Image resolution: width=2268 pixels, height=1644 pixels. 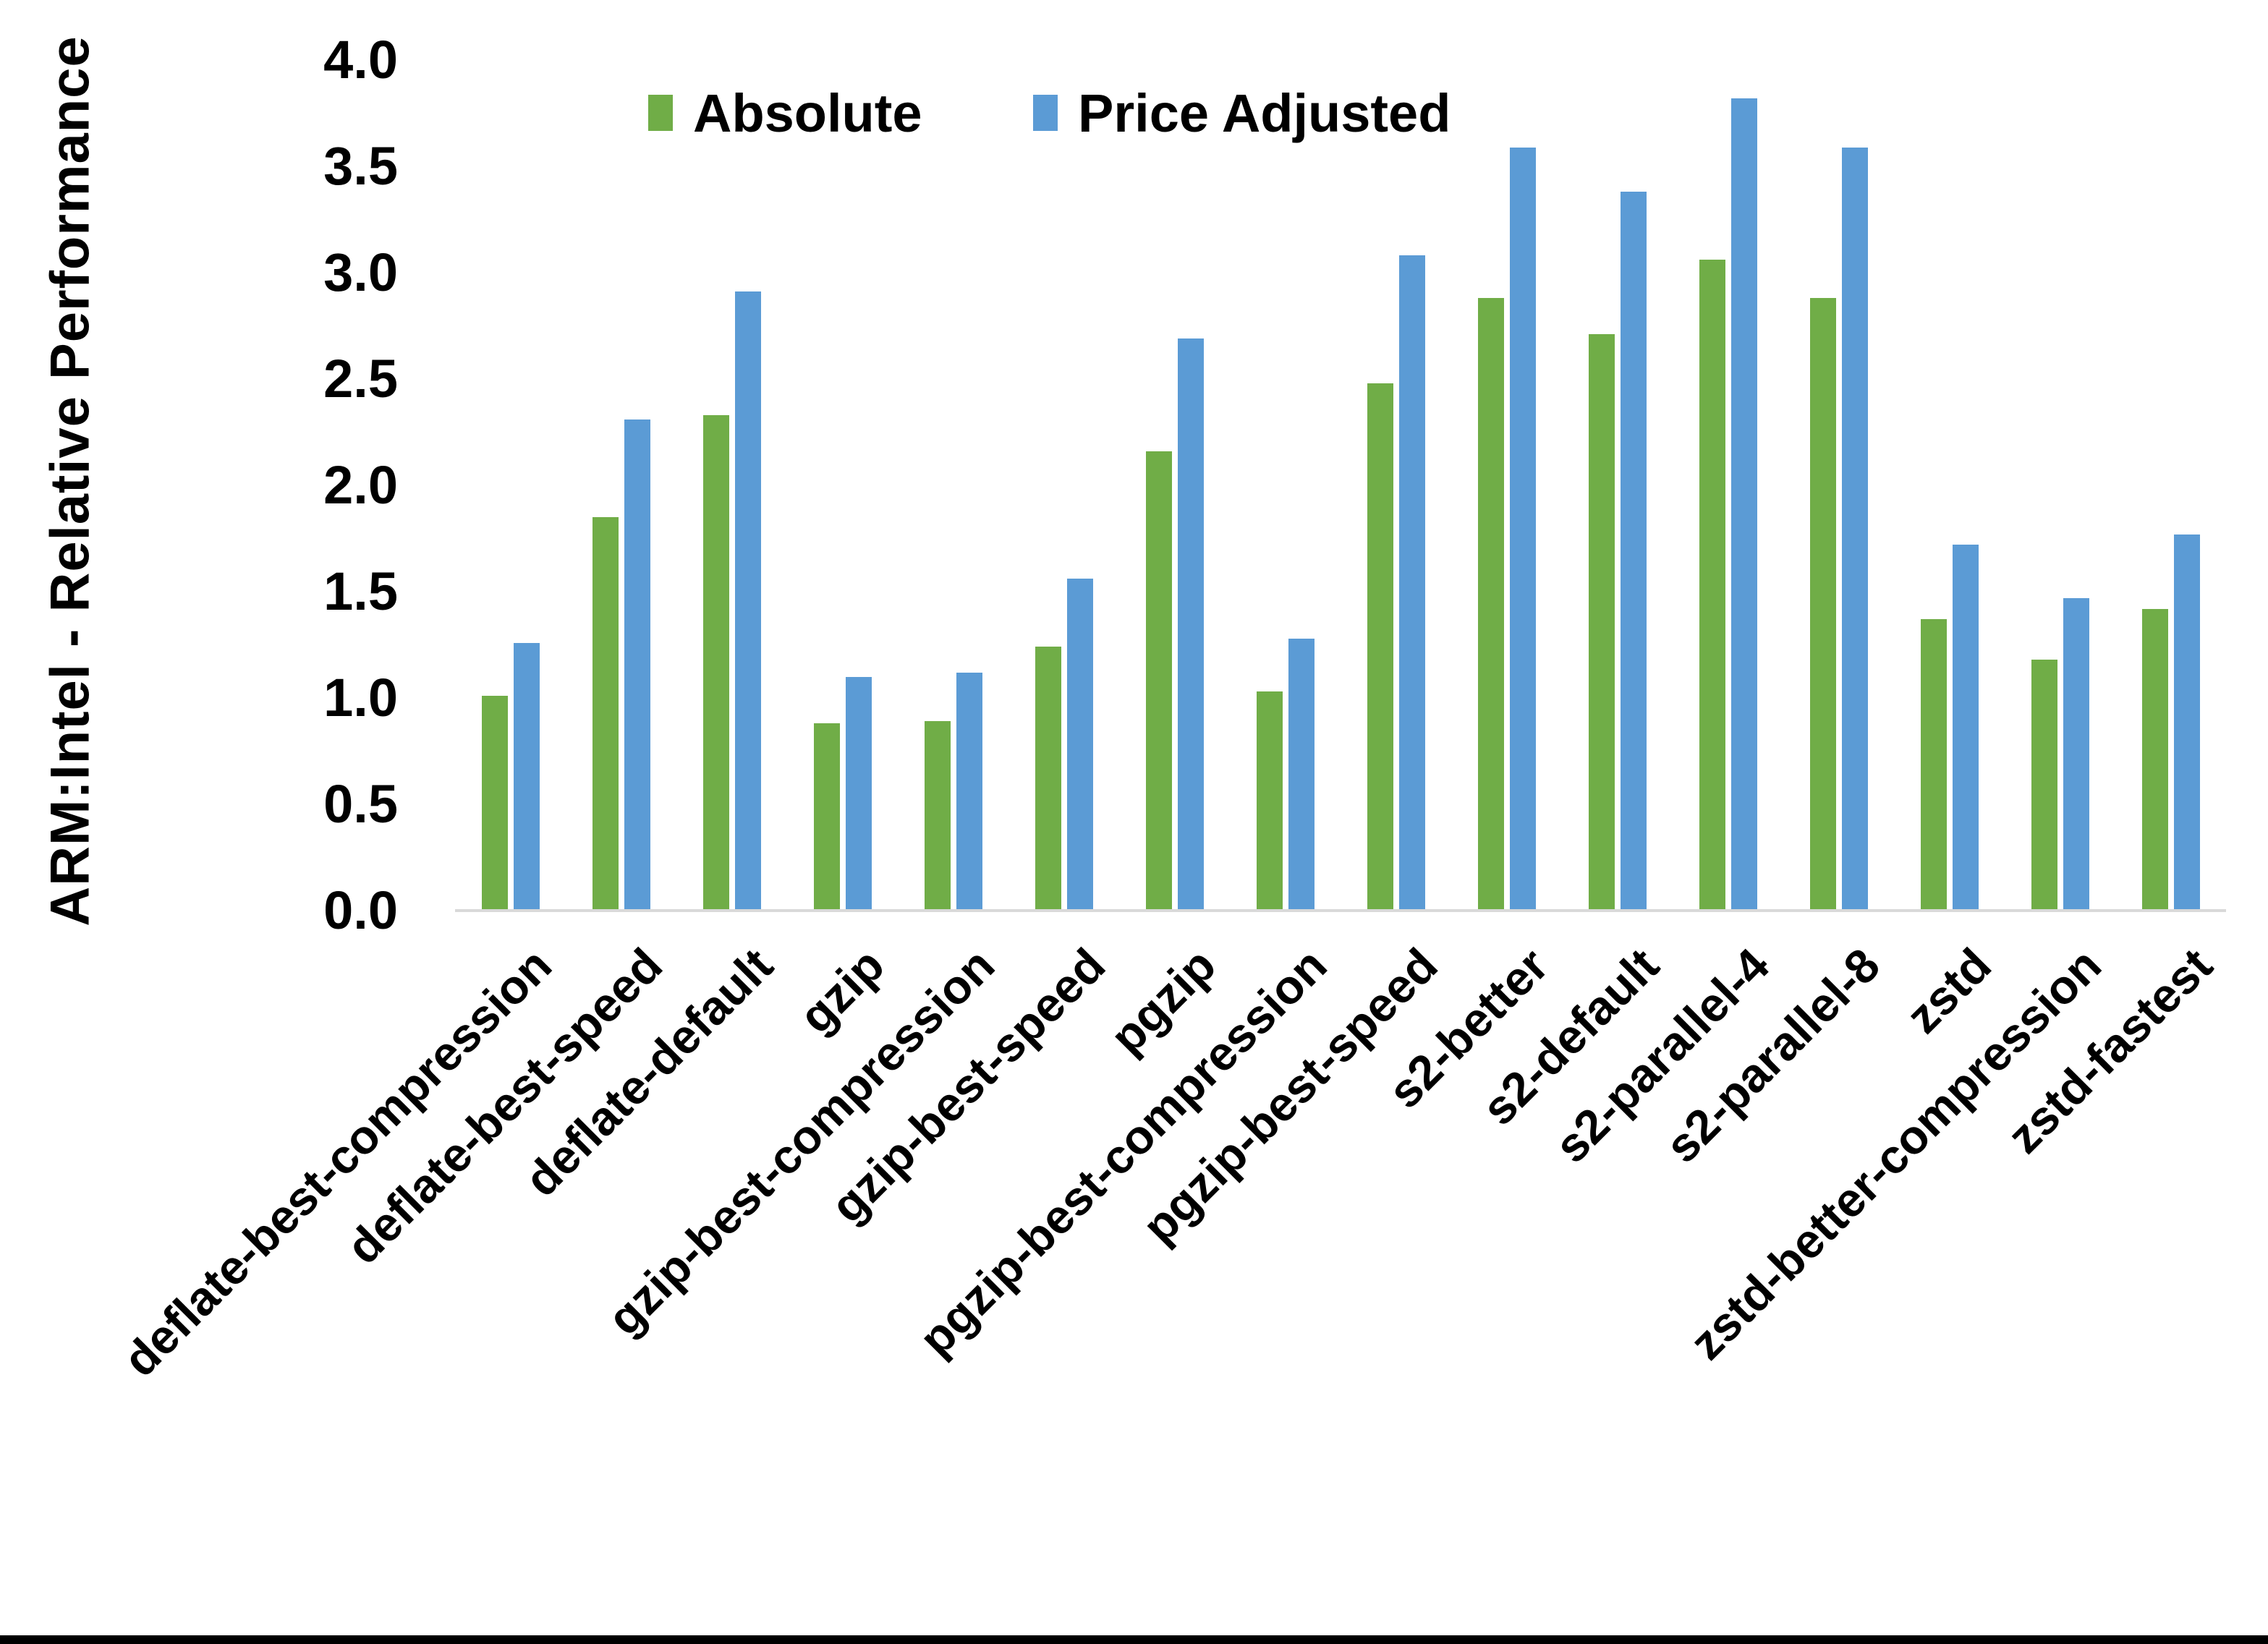 I want to click on legend-item-absolute: Absolute, so click(x=785, y=113).